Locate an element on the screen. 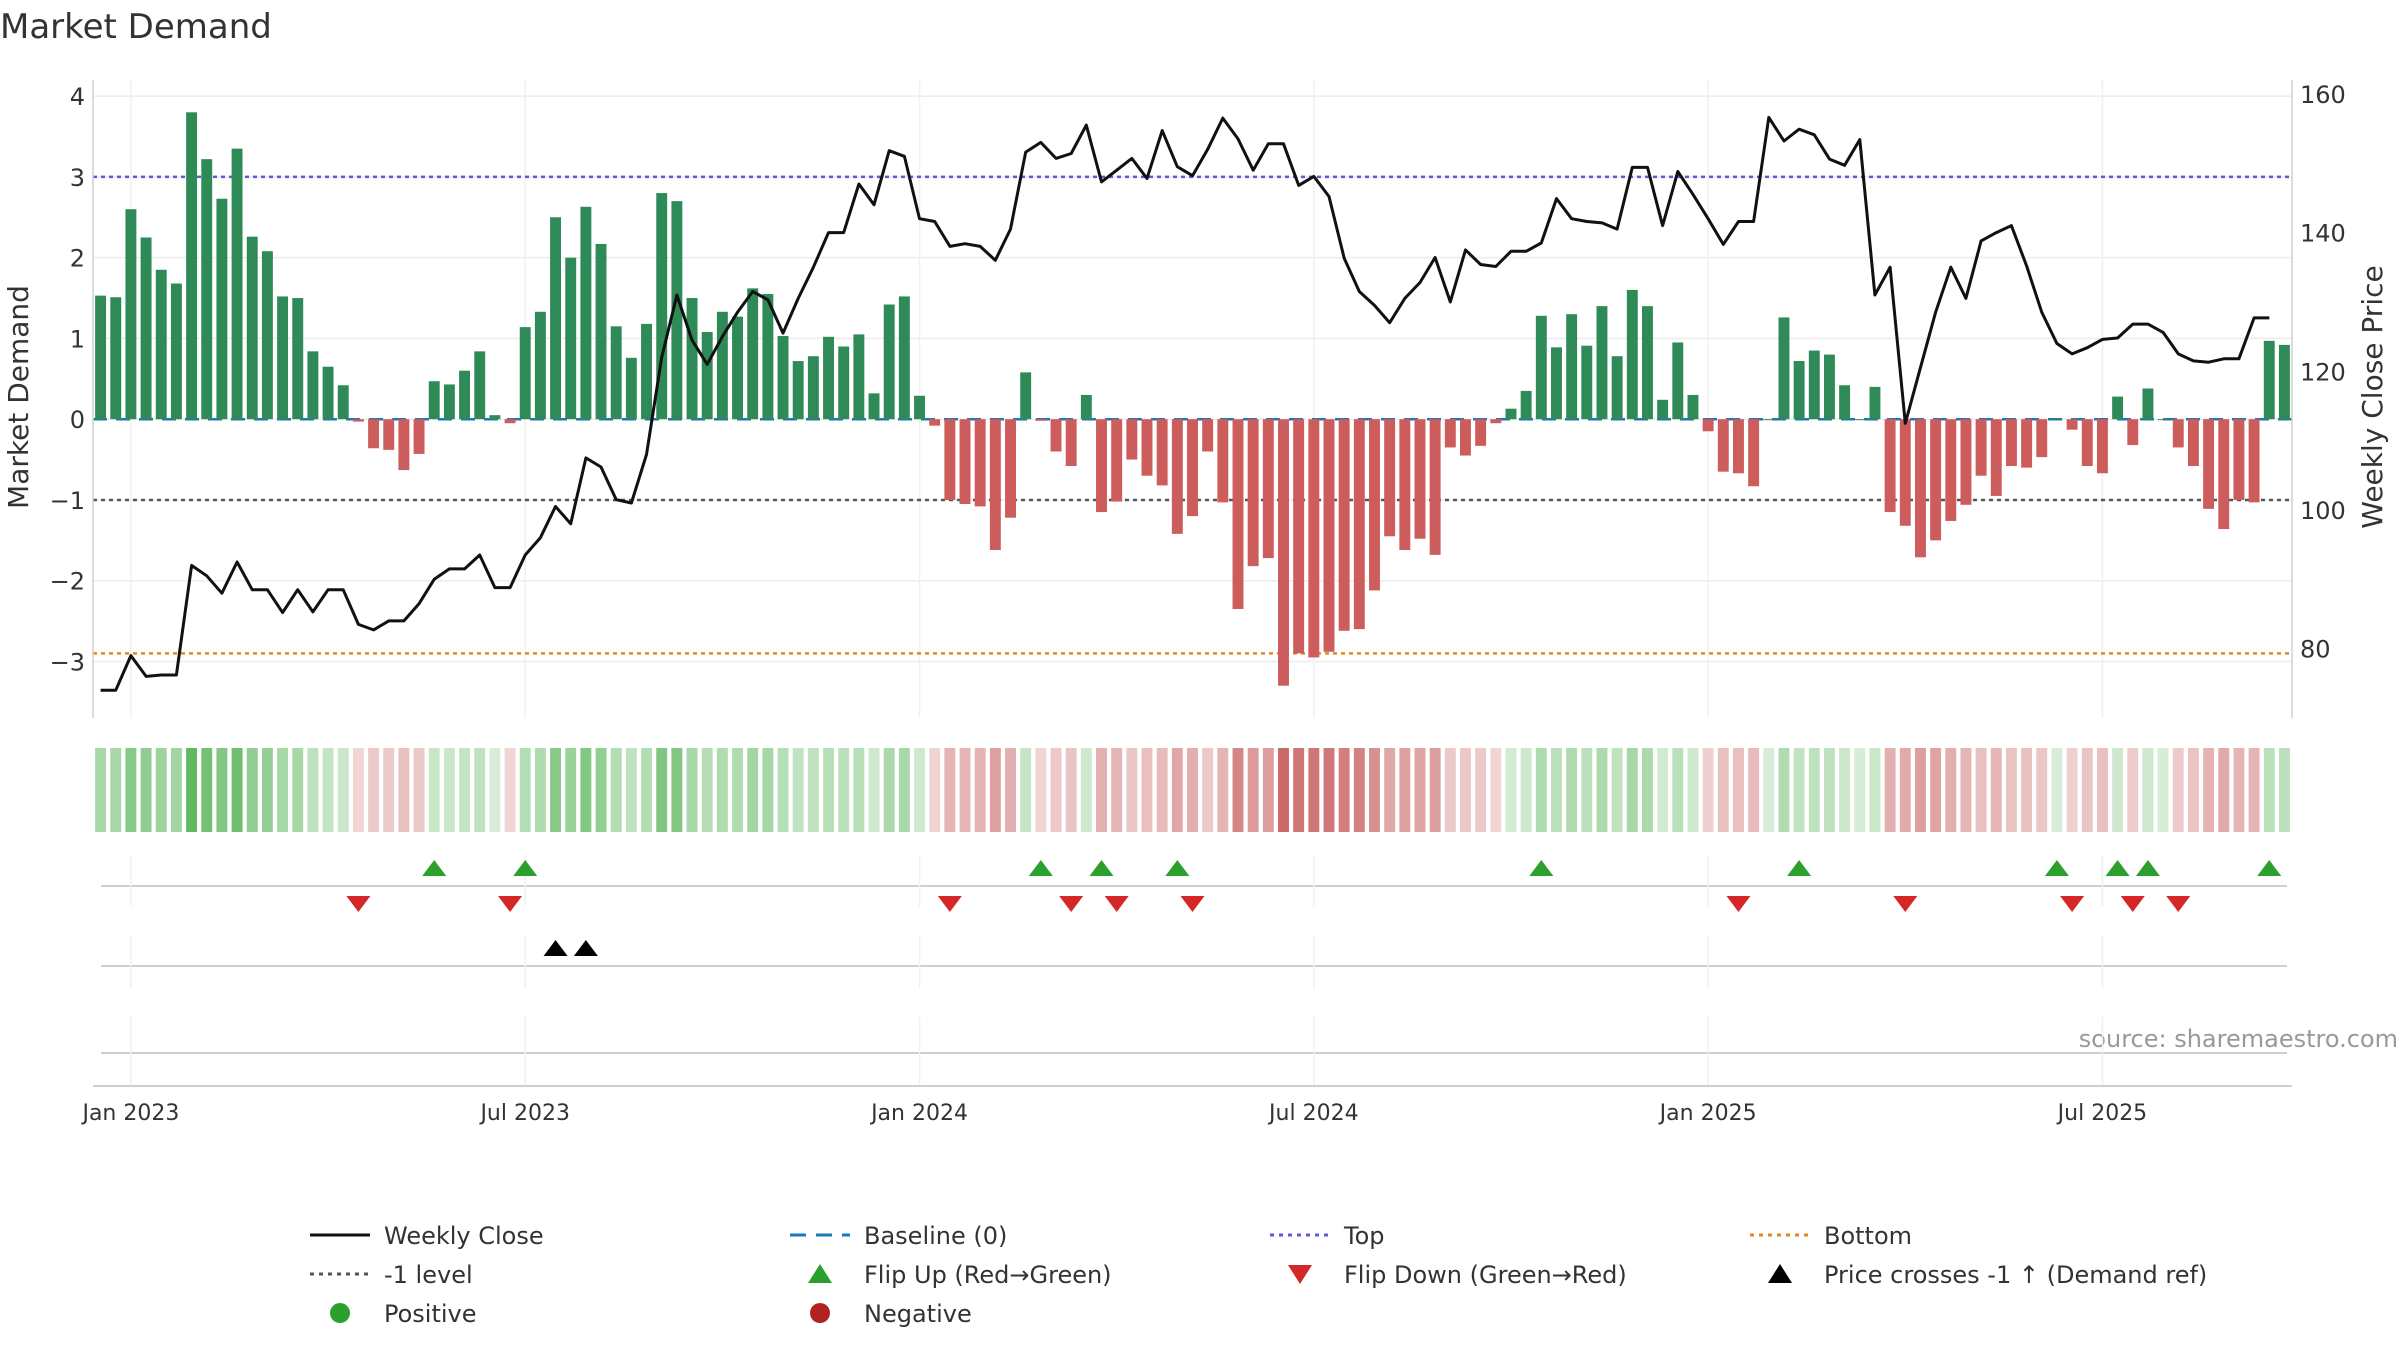 Image resolution: width=2400 pixels, height=1350 pixels. y-tick-labels: −3 −2 −1 0 1 2 3 4 is located at coordinates (67, 379).